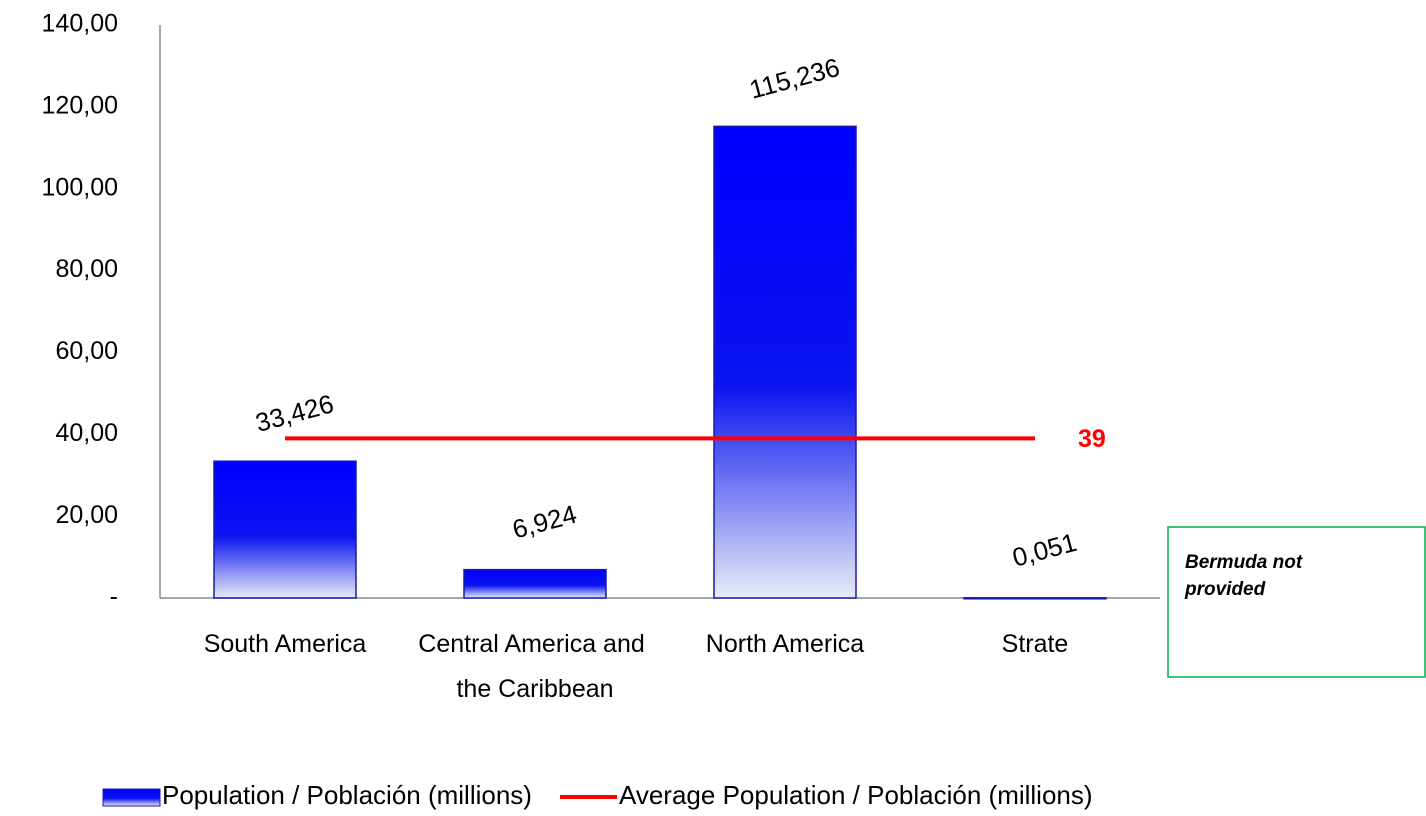 This screenshot has height=816, width=1426. I want to click on y-tick-label: 140,00, so click(80, 24).